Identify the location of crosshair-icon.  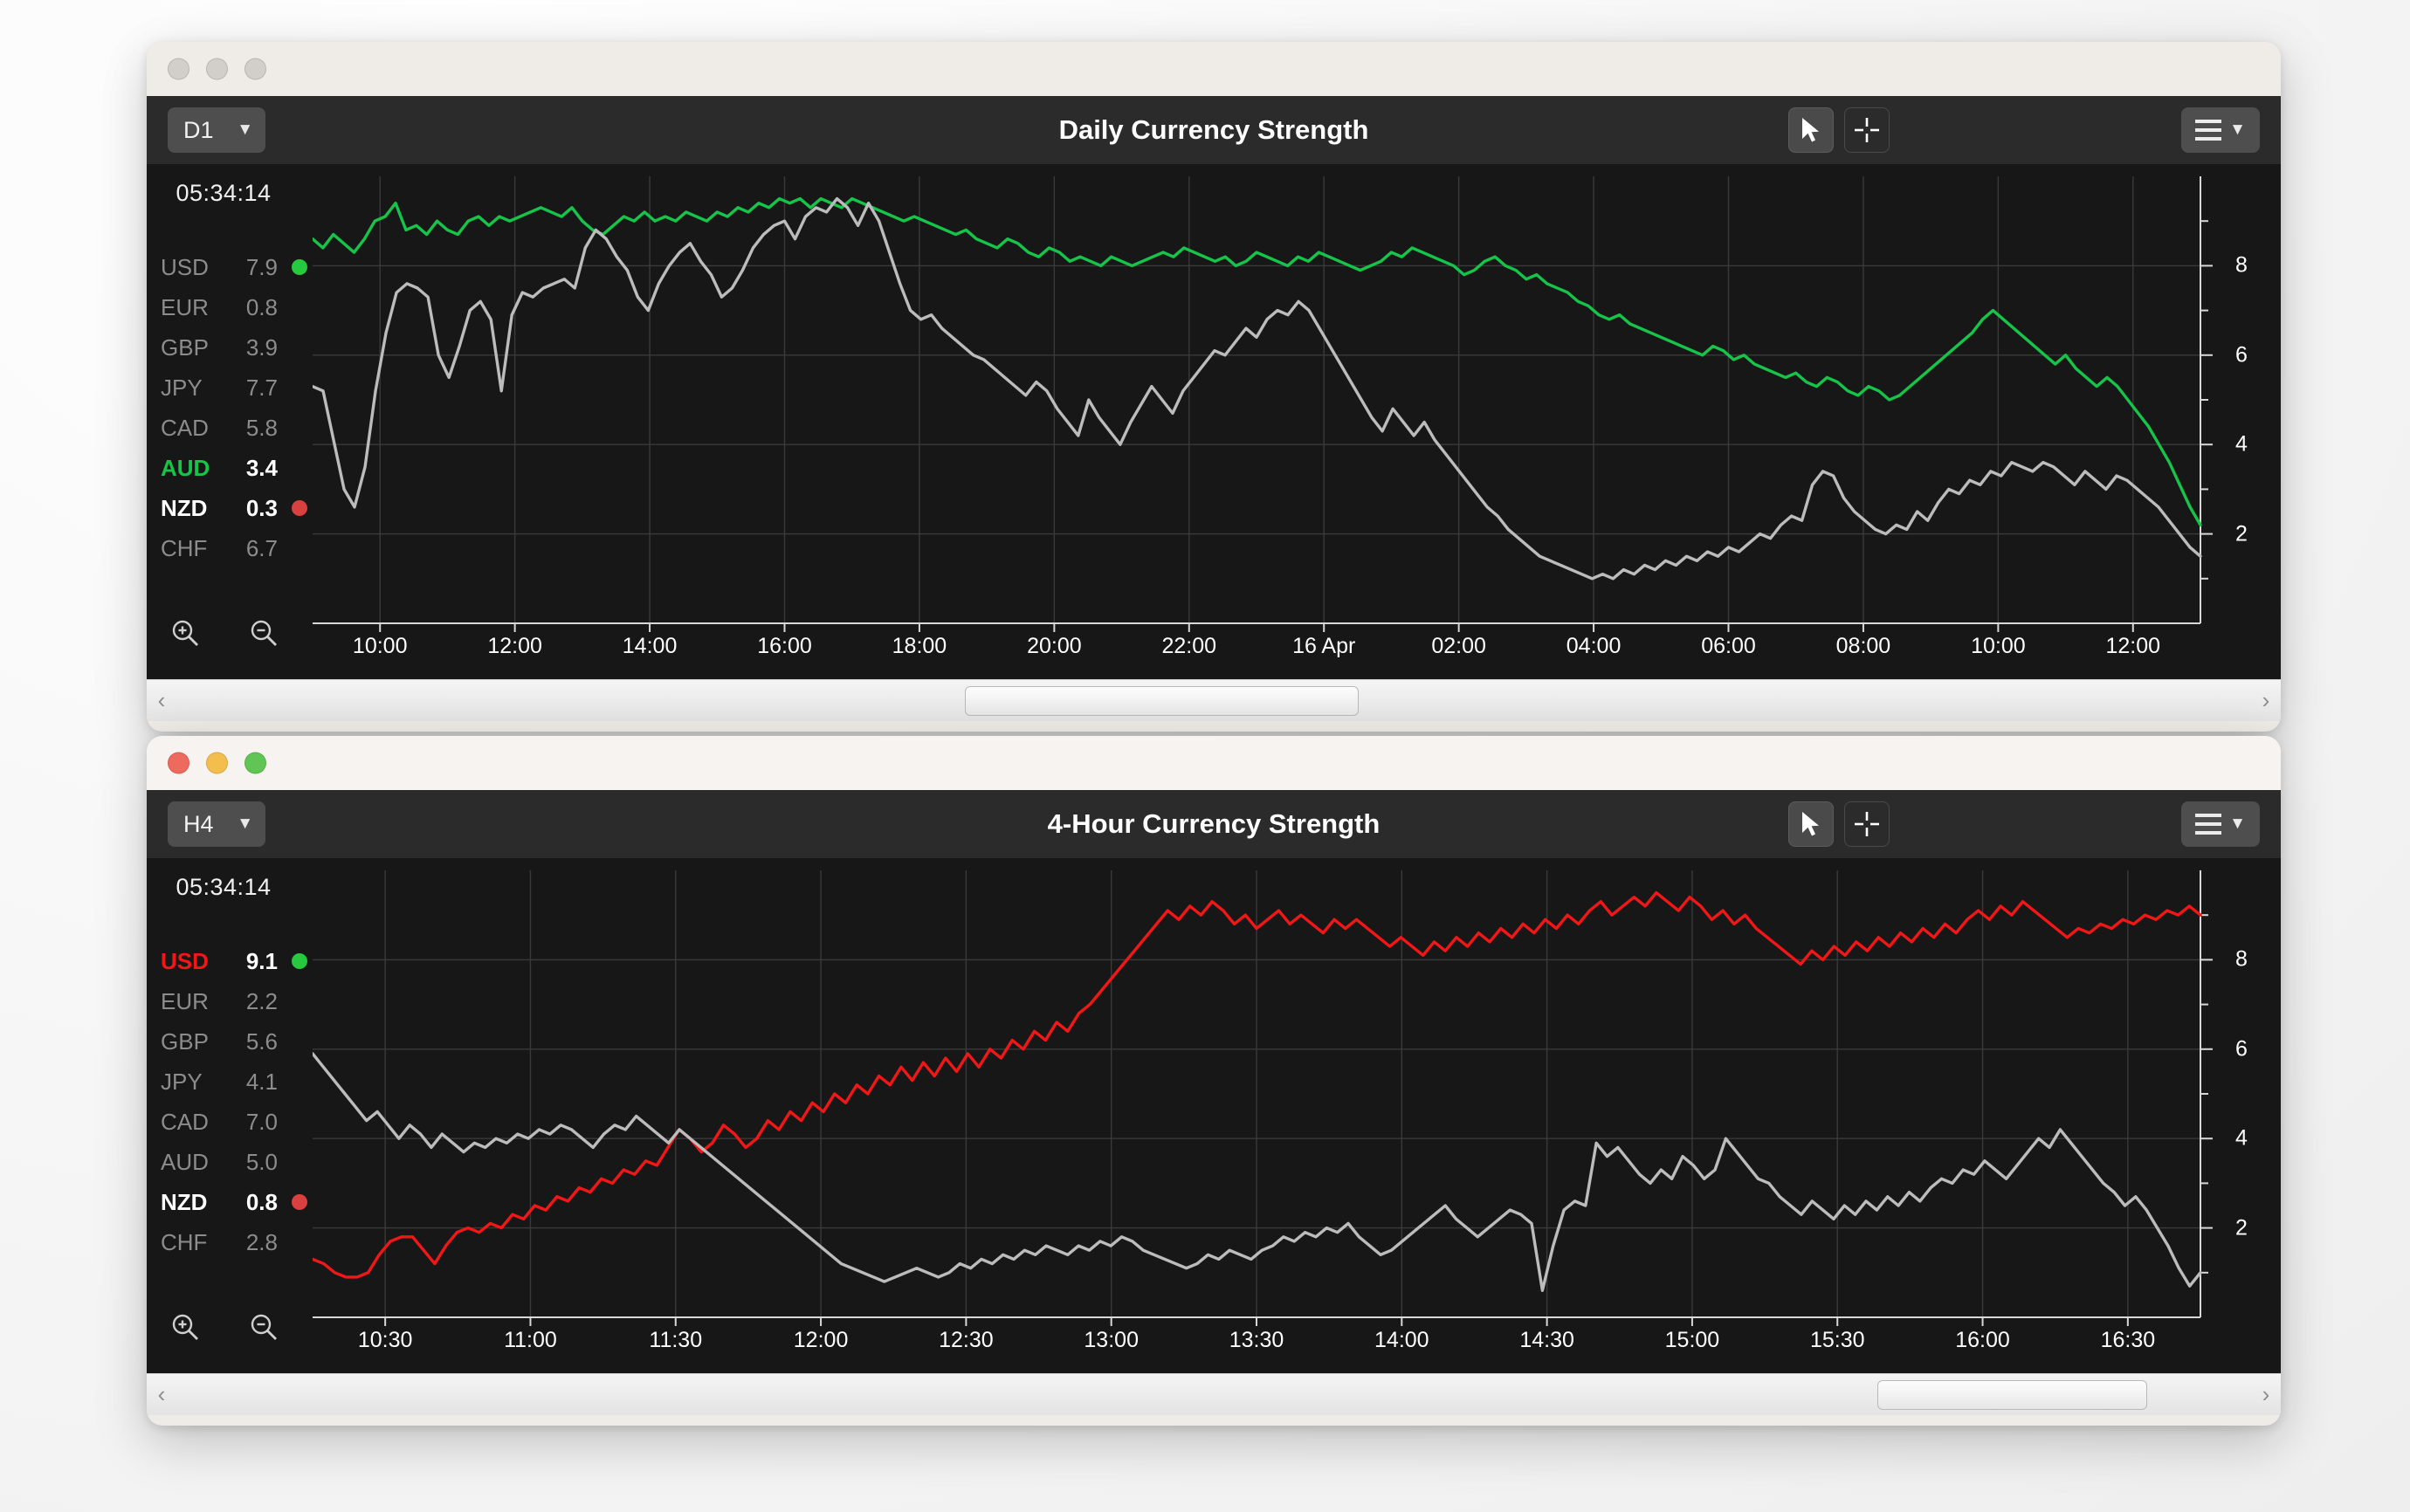
(1867, 130).